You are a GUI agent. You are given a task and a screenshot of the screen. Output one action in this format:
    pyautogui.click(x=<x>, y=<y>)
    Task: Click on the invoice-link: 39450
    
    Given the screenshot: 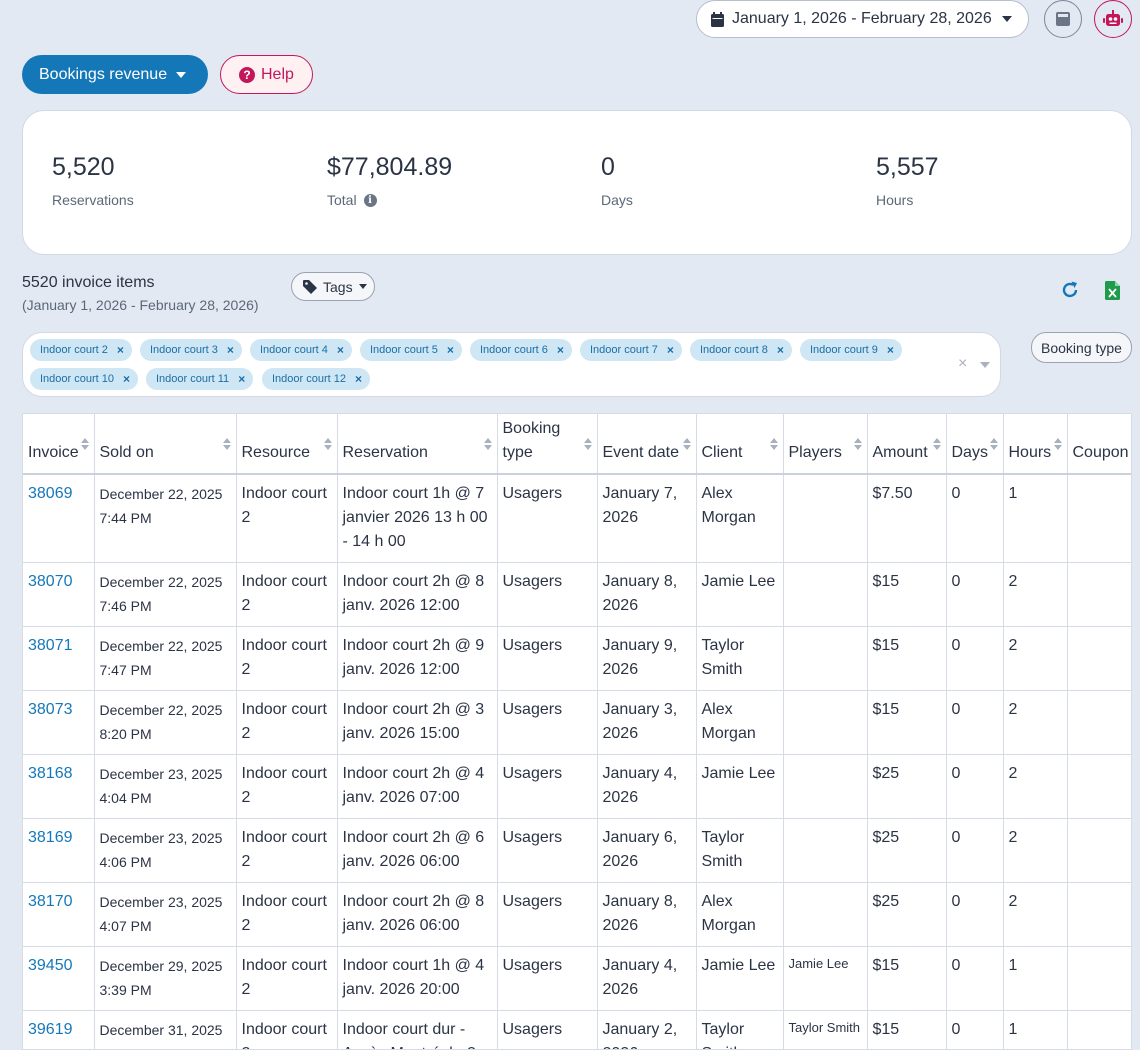 What is the action you would take?
    pyautogui.click(x=50, y=965)
    